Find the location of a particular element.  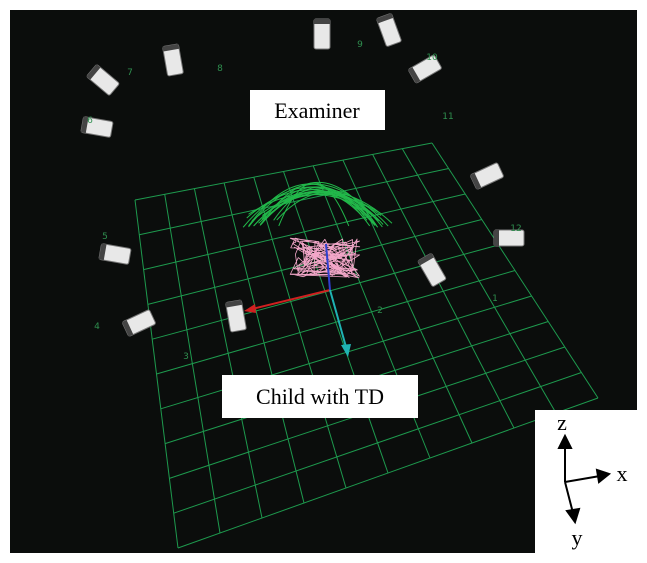

camera-number: 9 is located at coordinates (360, 45).